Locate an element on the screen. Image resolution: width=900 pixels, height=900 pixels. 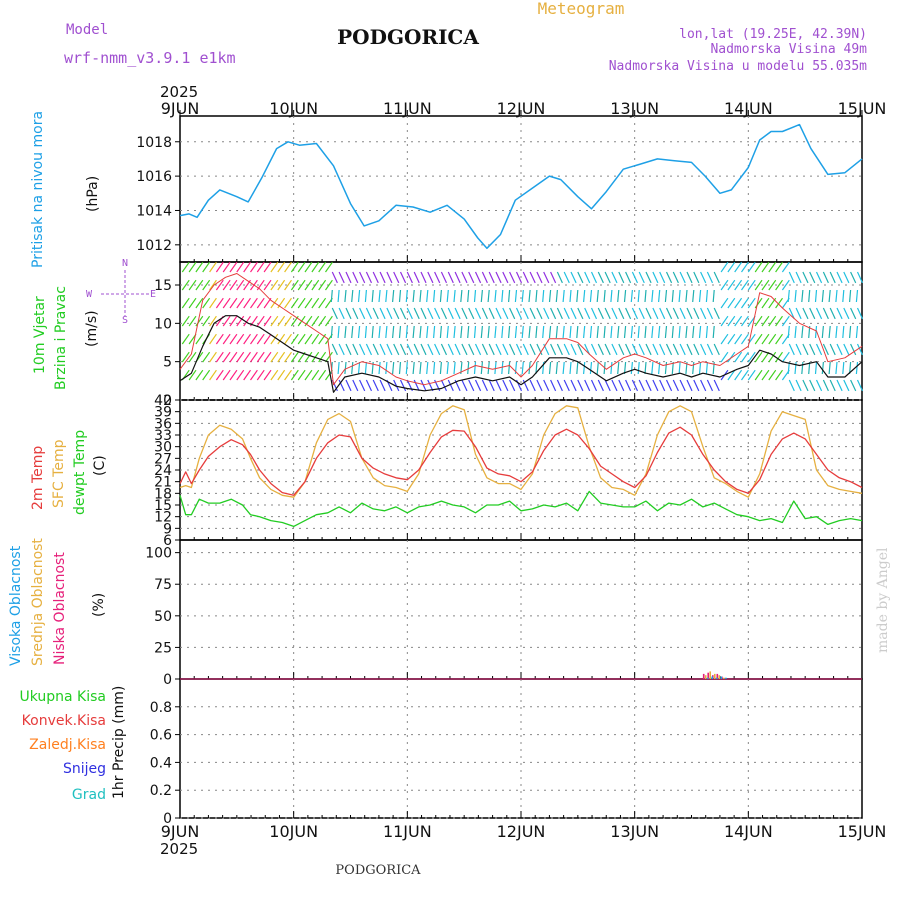
cloud-panel-label-1: Visoka Oblacnost is located at coordinates (16, 605).